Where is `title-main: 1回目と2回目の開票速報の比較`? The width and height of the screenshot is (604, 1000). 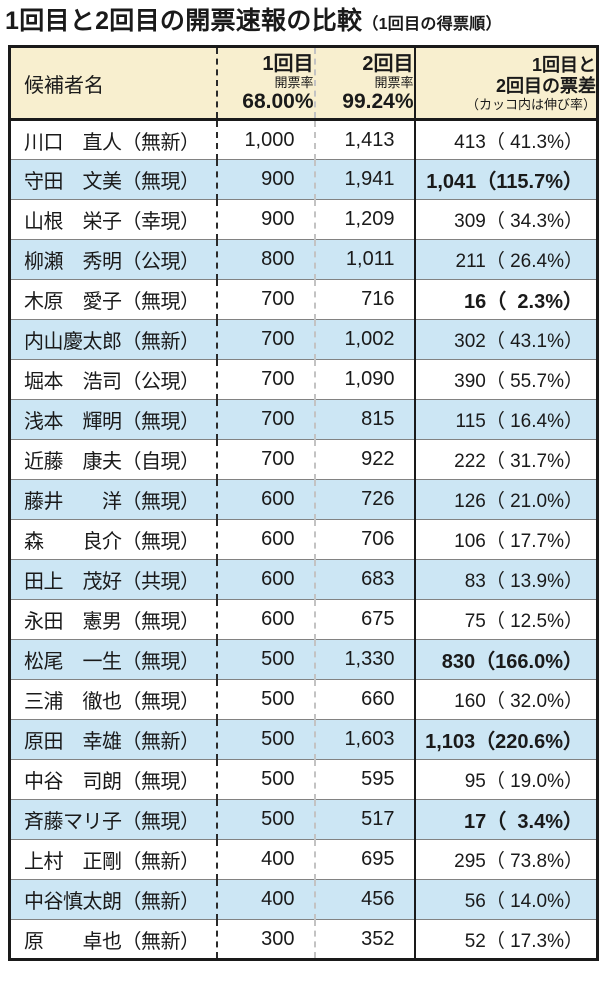
title-main: 1回目と2回目の開票速報の比較 is located at coordinates (184, 21).